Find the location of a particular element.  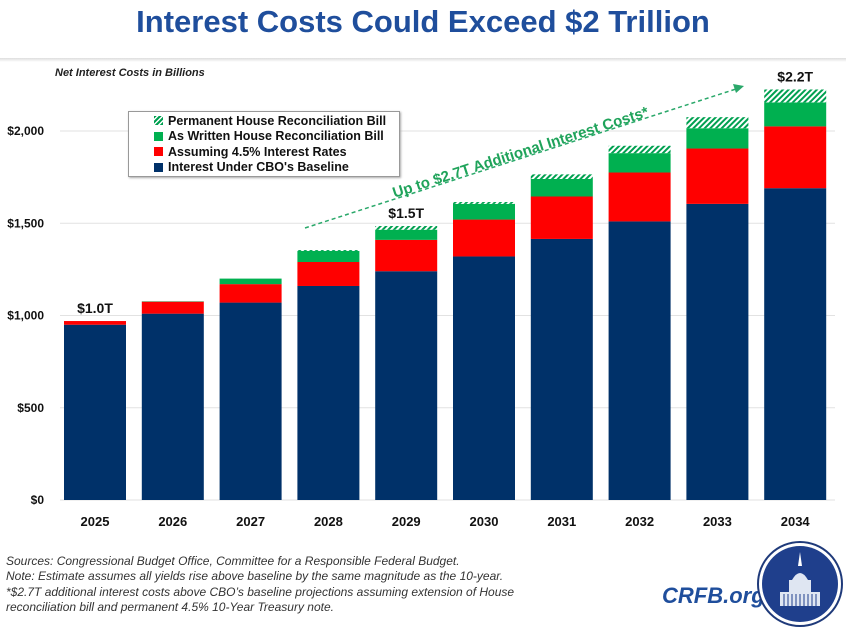

title-divider is located at coordinates (423, 60).